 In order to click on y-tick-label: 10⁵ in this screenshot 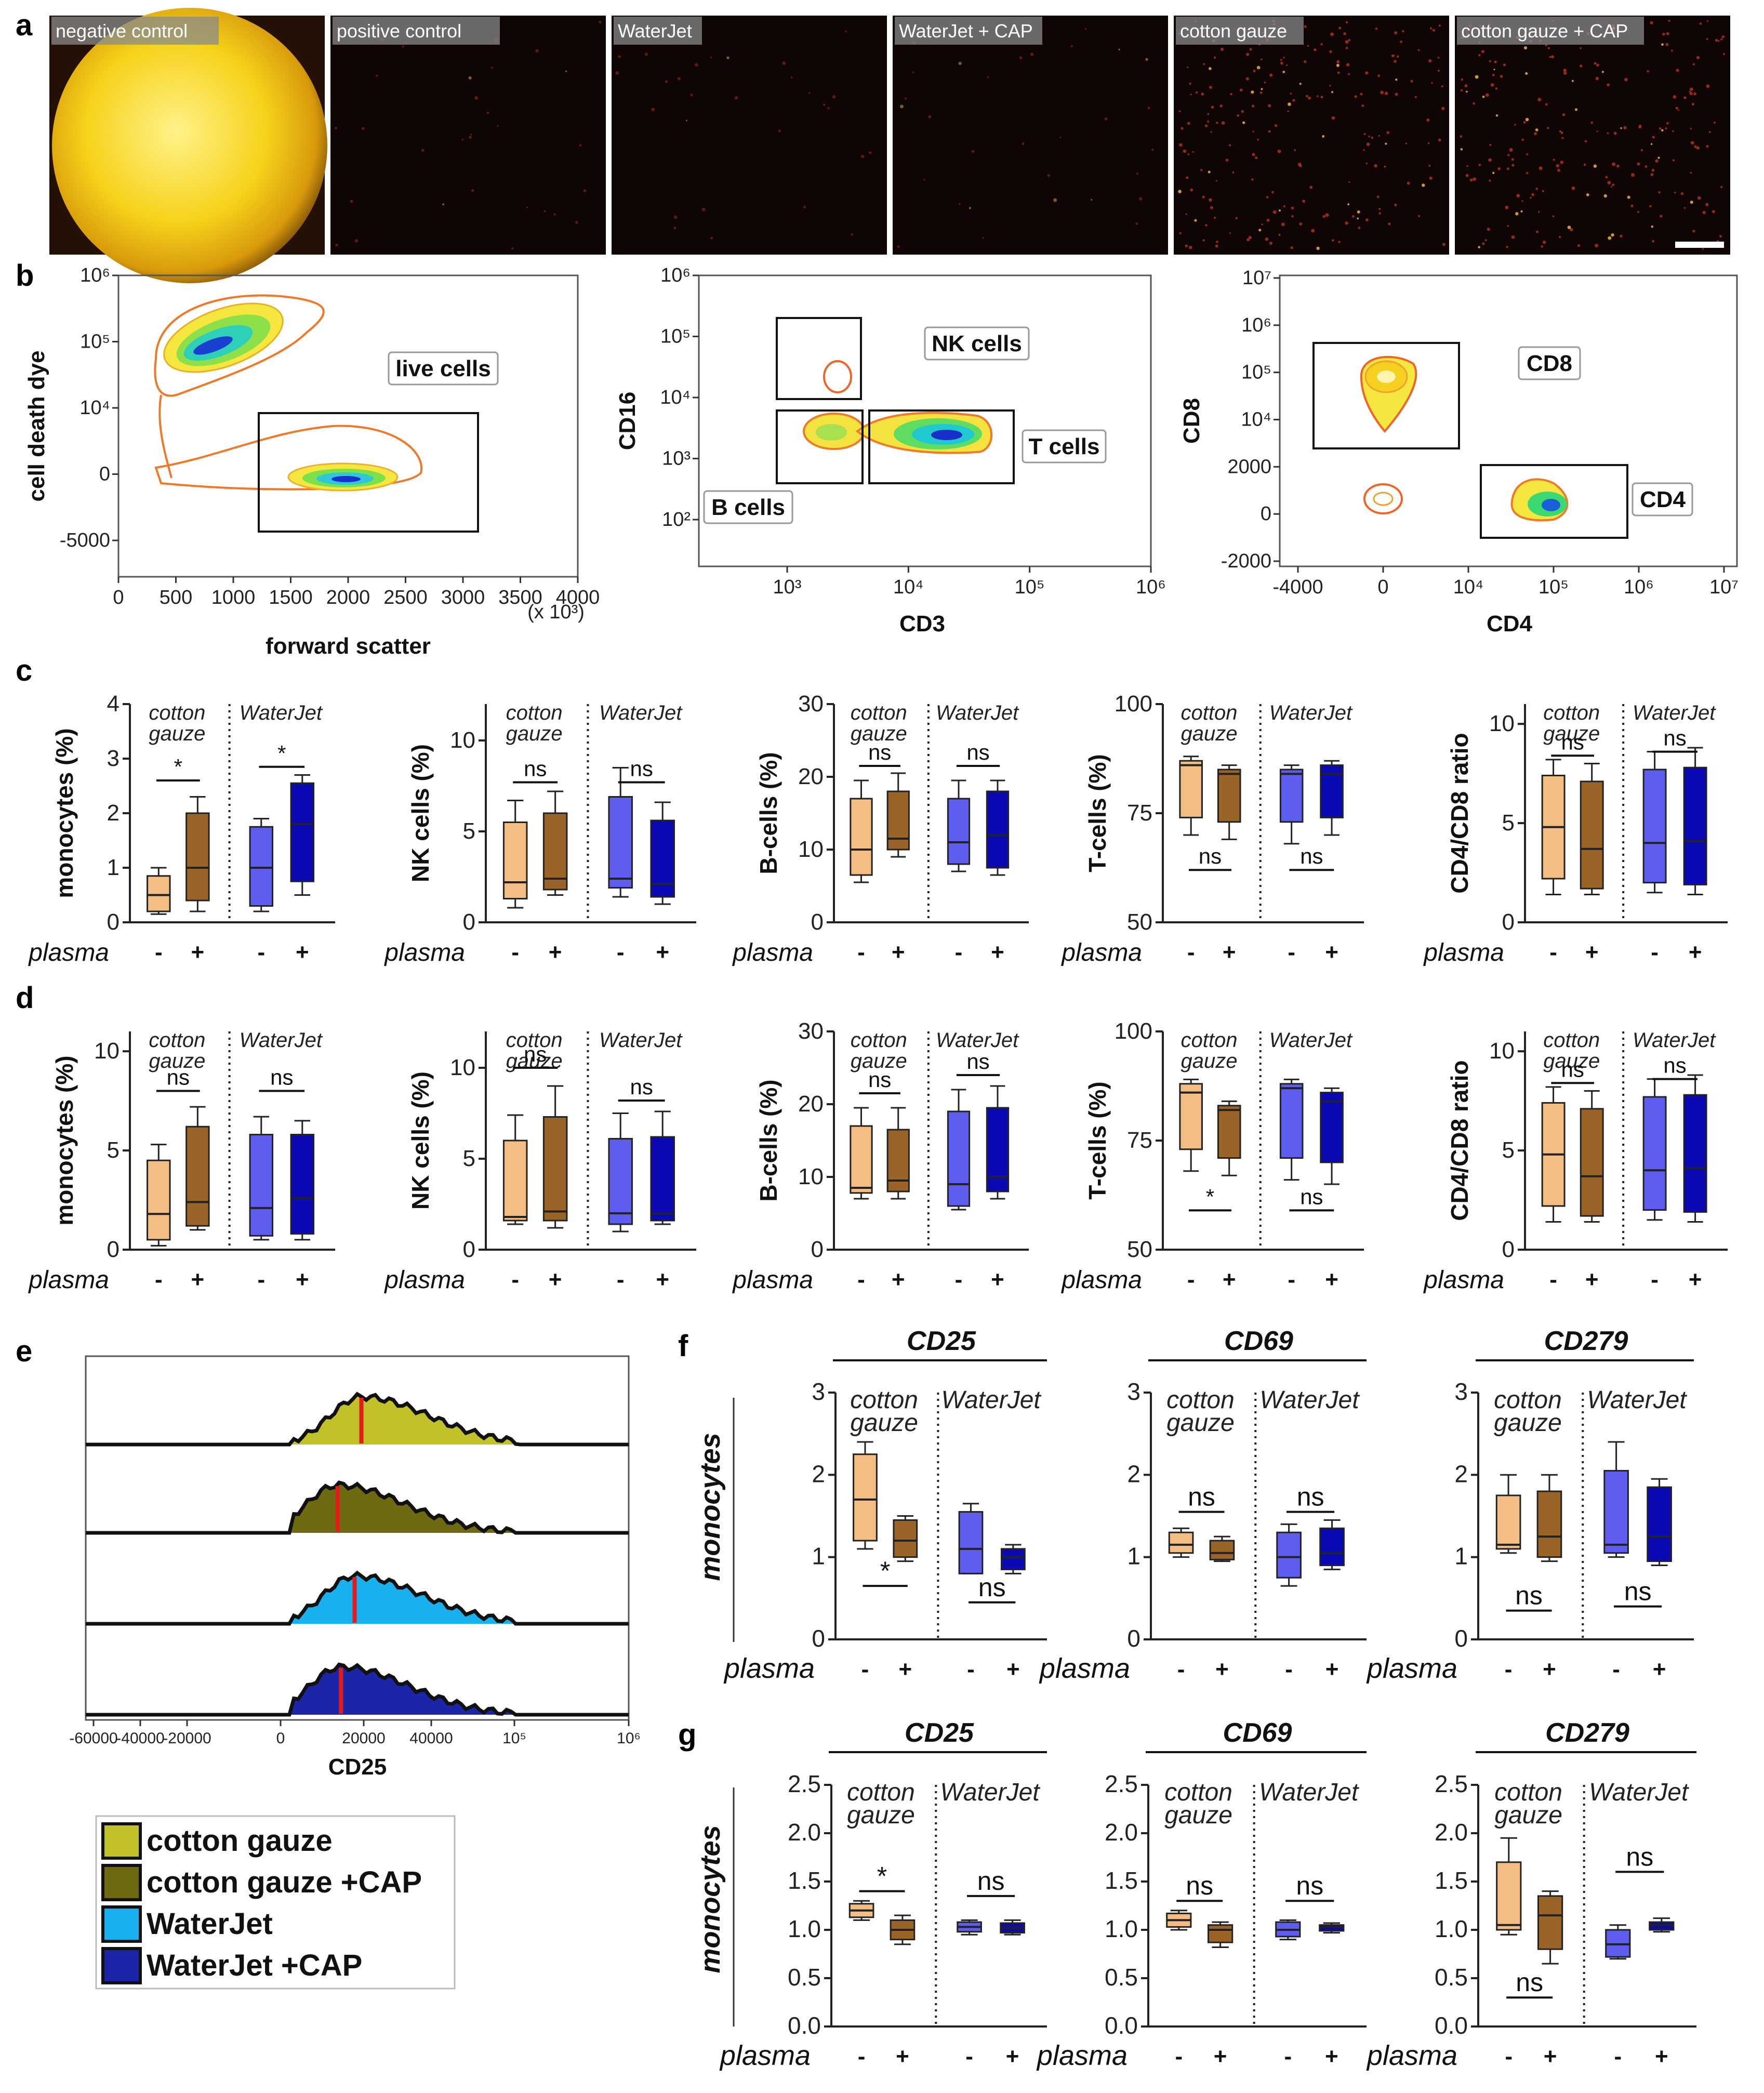, I will do `click(1256, 372)`.